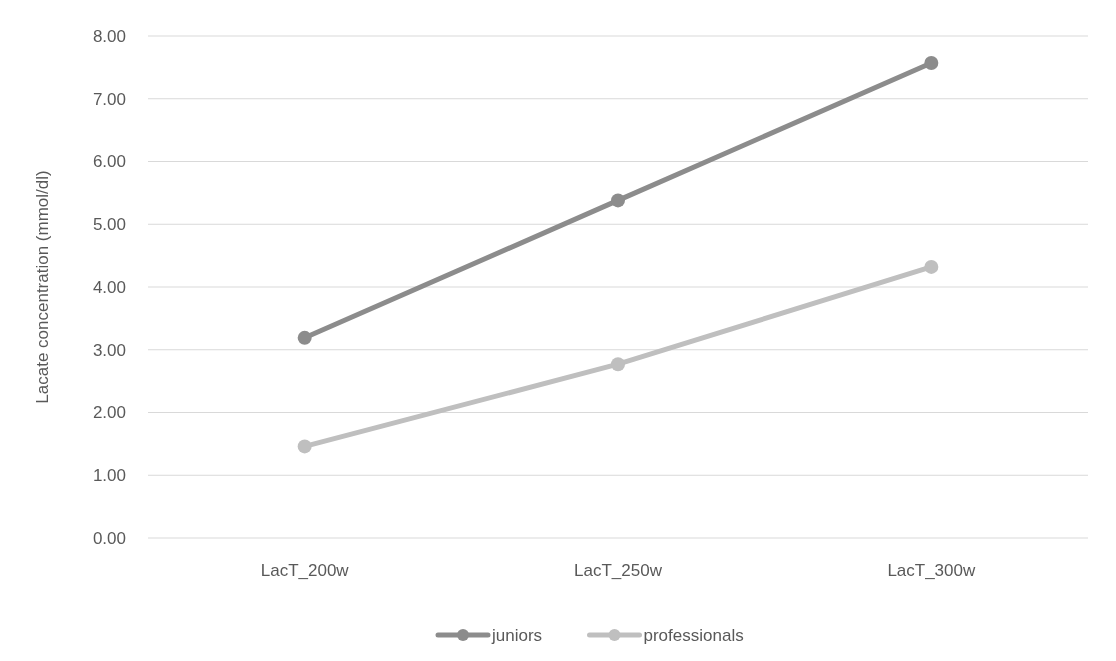 The height and width of the screenshot is (661, 1116). I want to click on y-tick-label: 1.00, so click(109, 476).